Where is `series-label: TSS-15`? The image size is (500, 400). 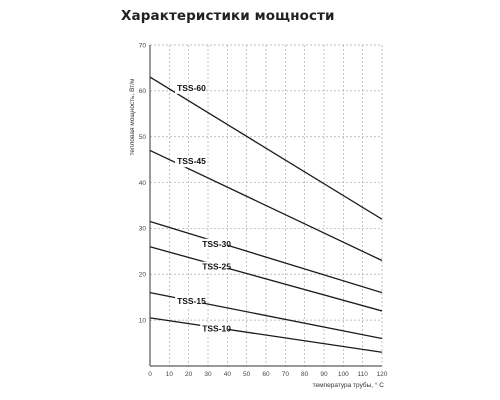
series-label: TSS-15 is located at coordinates (191, 301).